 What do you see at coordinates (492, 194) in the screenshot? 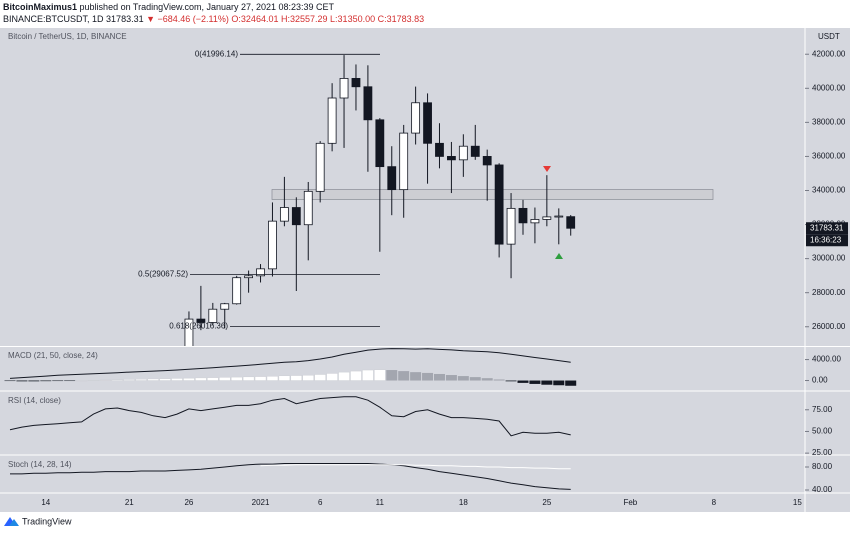
I see `resistance-zone` at bounding box center [492, 194].